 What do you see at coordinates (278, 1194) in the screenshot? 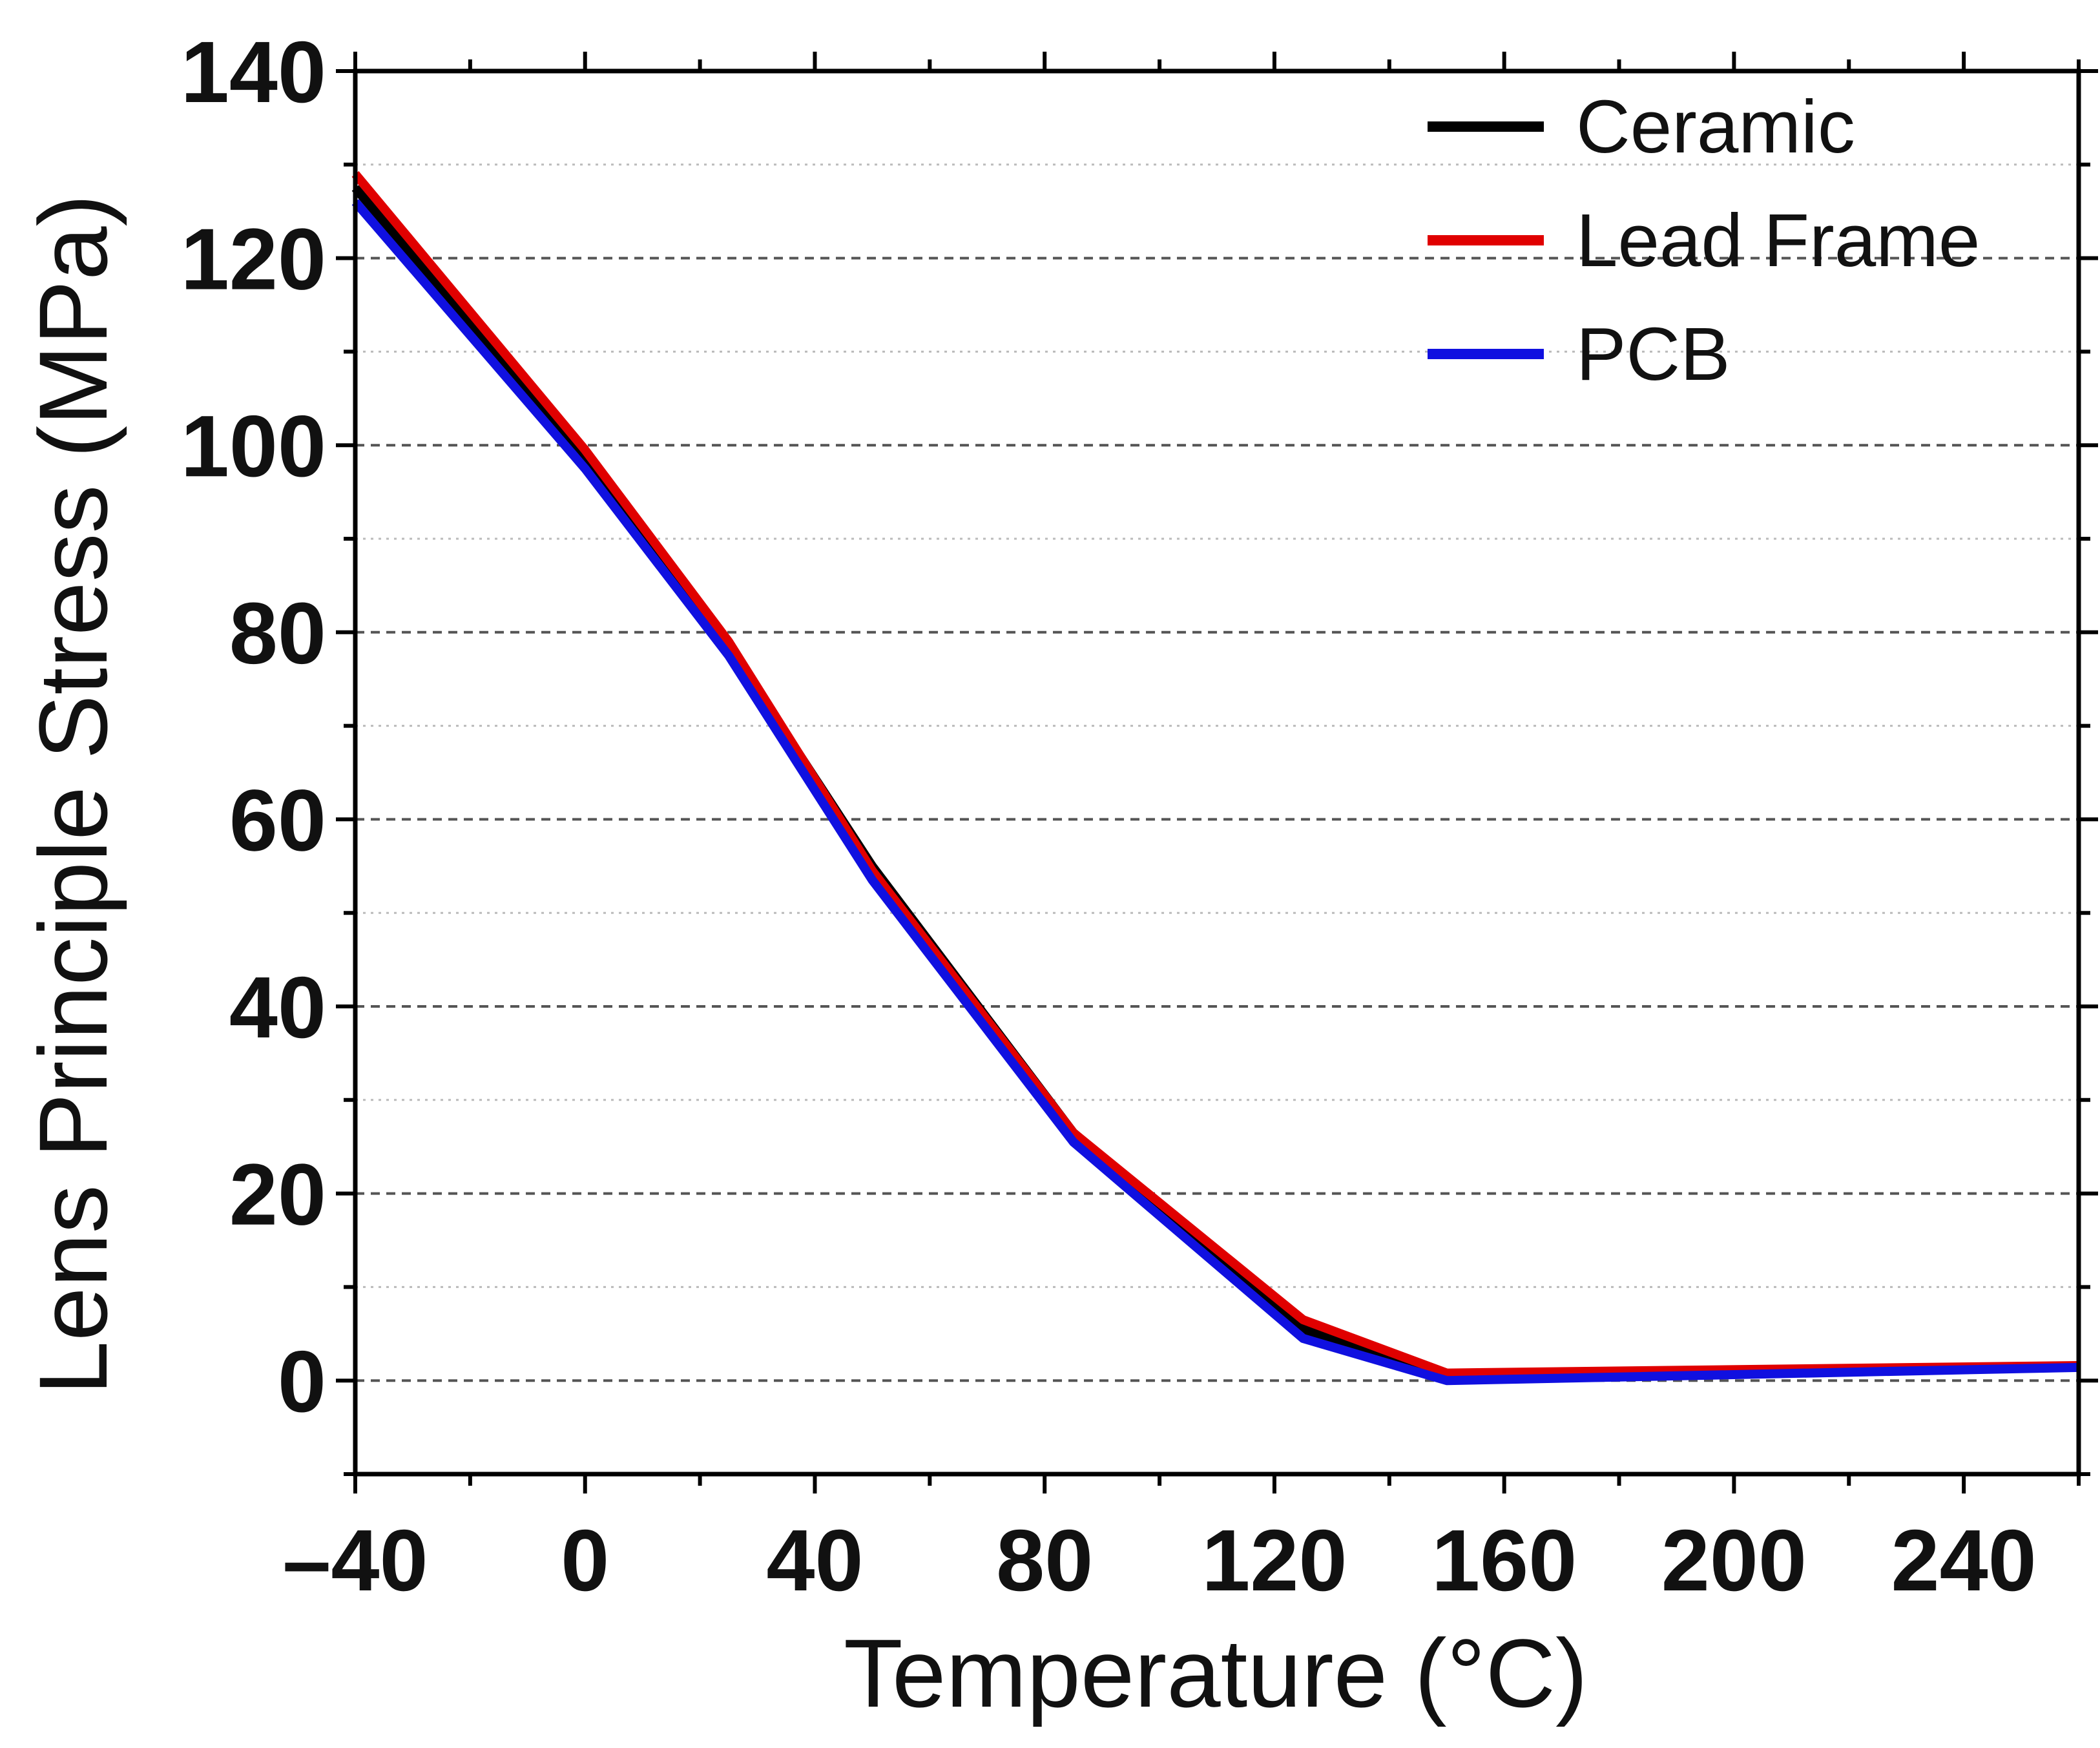
I see `y-tick-label: 20` at bounding box center [278, 1194].